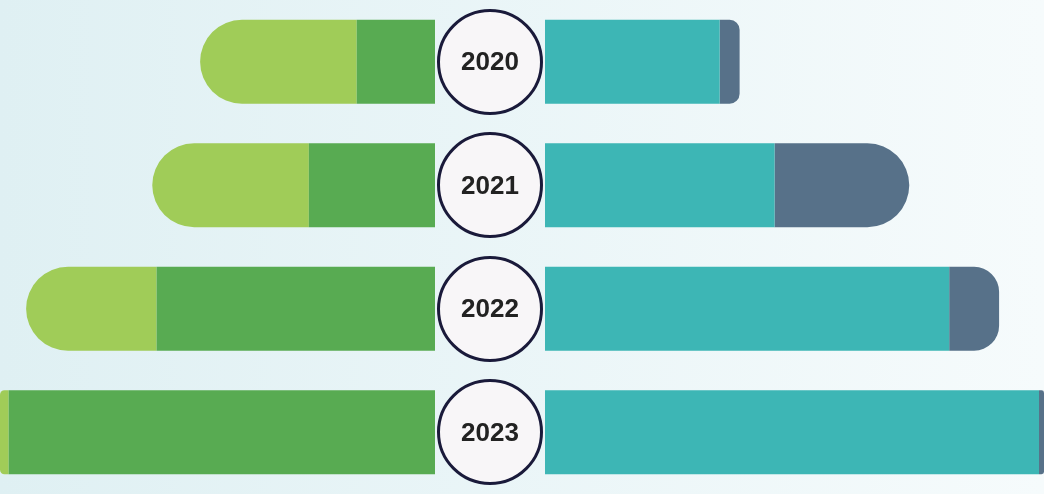 The image size is (1044, 494). I want to click on y-tick-label: 2020, so click(490, 62).